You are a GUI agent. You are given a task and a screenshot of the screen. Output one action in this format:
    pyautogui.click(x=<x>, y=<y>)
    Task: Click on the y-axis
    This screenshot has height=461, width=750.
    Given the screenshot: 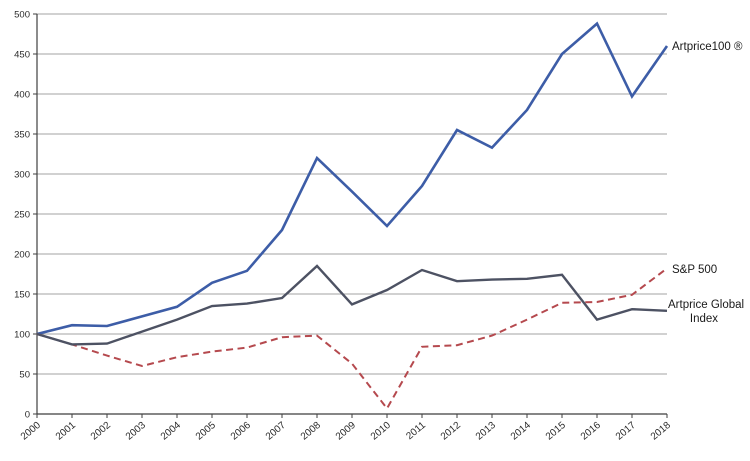 What is the action you would take?
    pyautogui.click(x=35, y=214)
    